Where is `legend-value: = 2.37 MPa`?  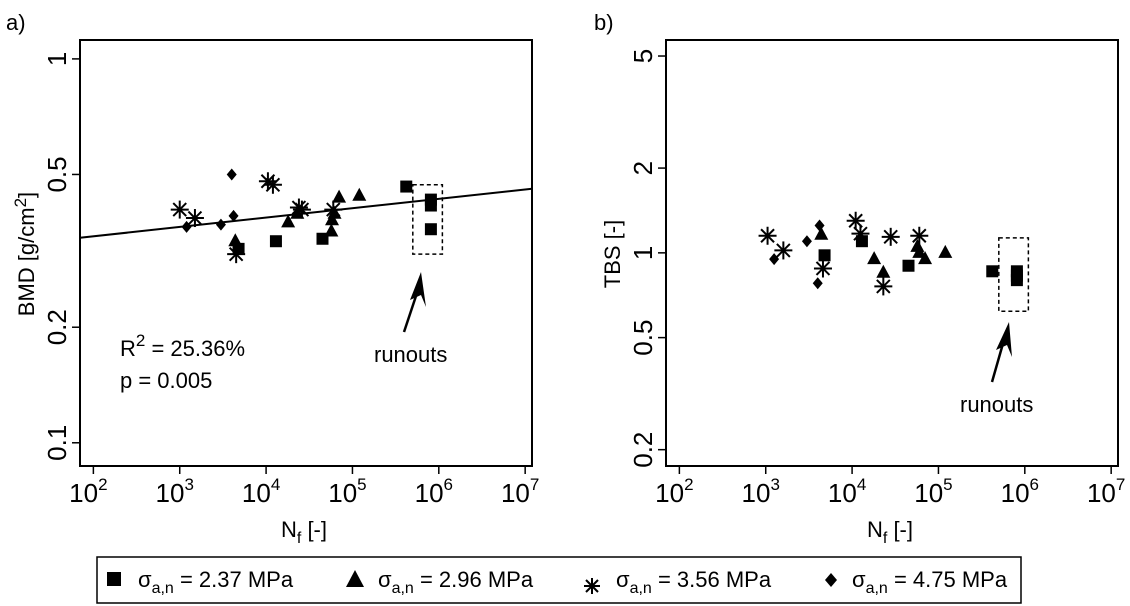 legend-value: = 2.37 MPa is located at coordinates (234, 579).